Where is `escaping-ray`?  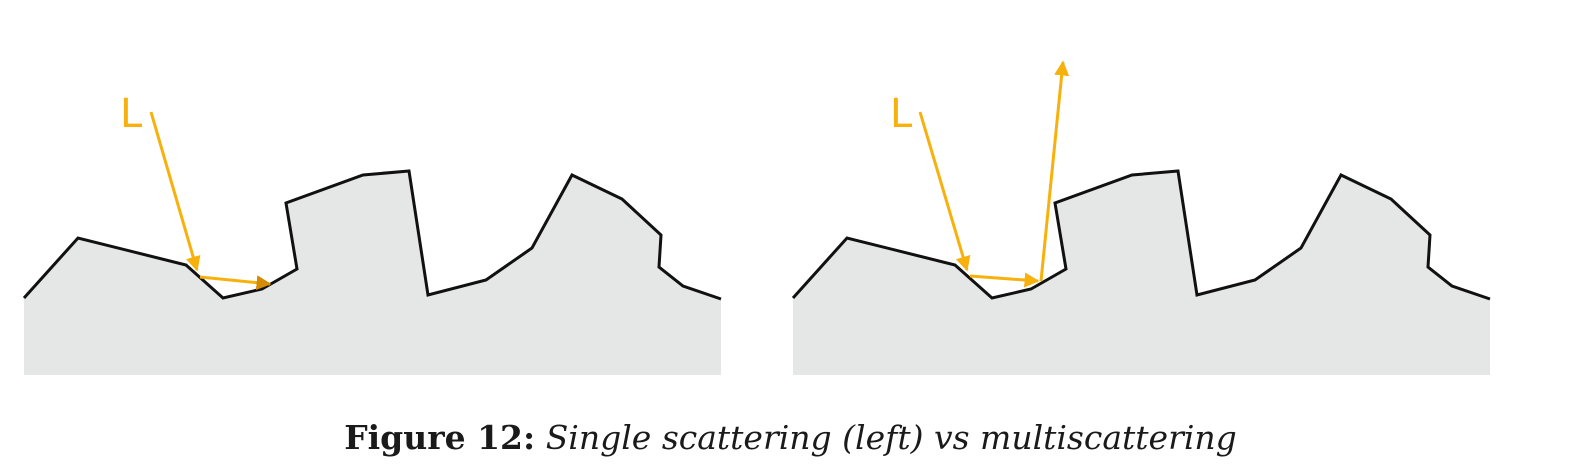 escaping-ray is located at coordinates (1054, 171).